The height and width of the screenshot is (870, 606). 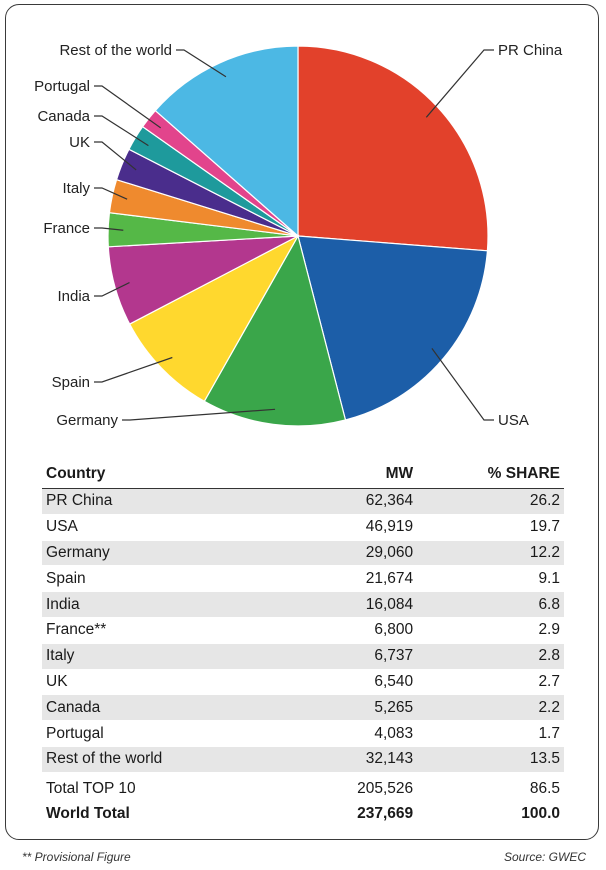 I want to click on cell-mw: 29,060, so click(x=343, y=553).